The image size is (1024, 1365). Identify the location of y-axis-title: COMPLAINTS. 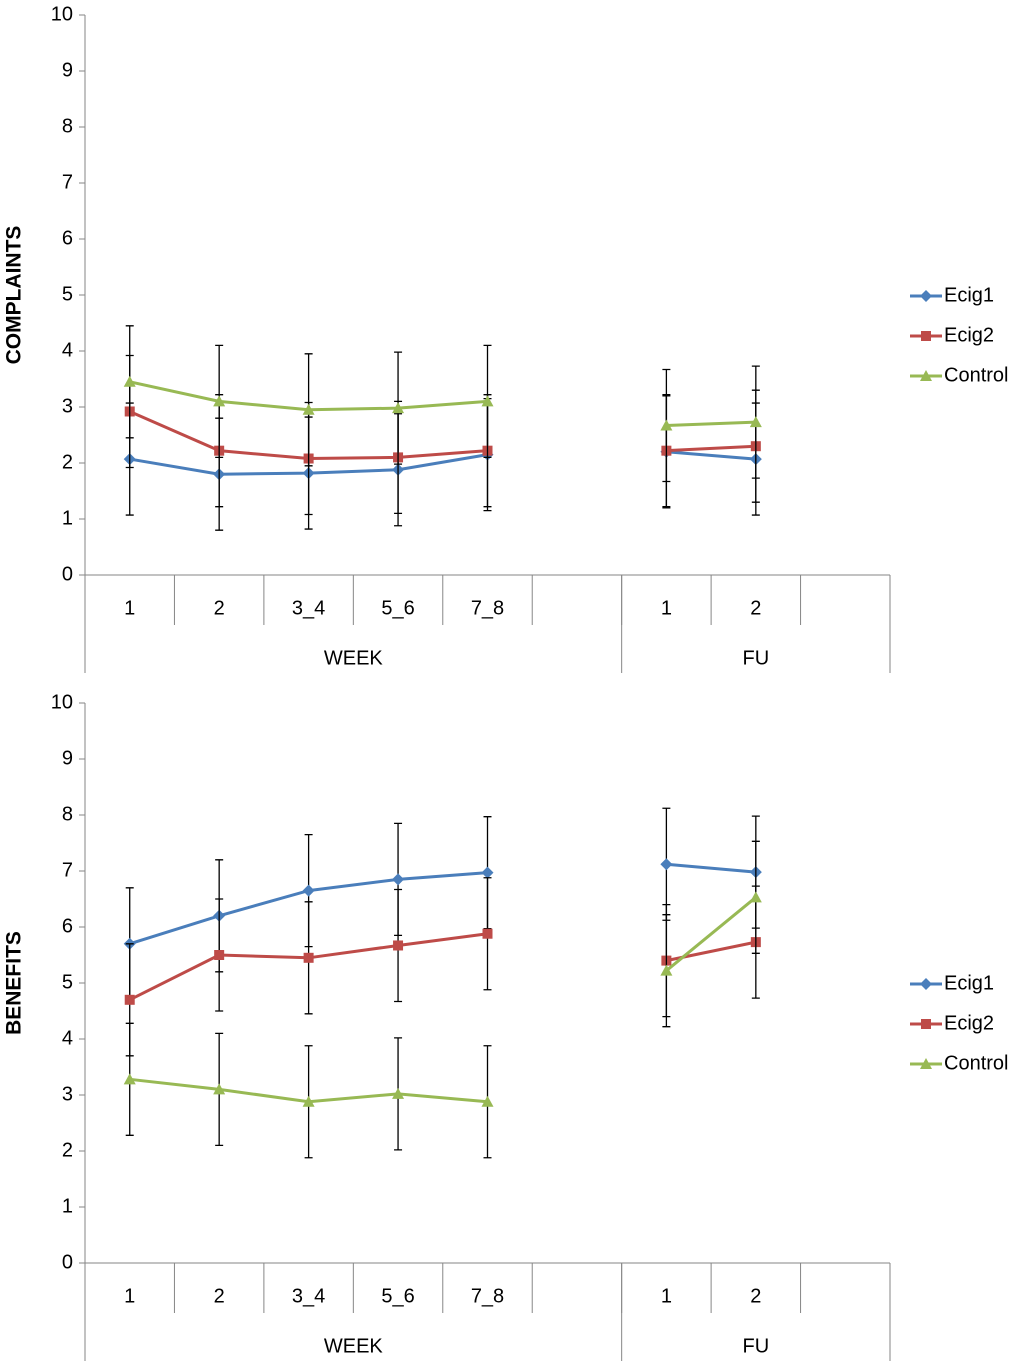
(14, 295).